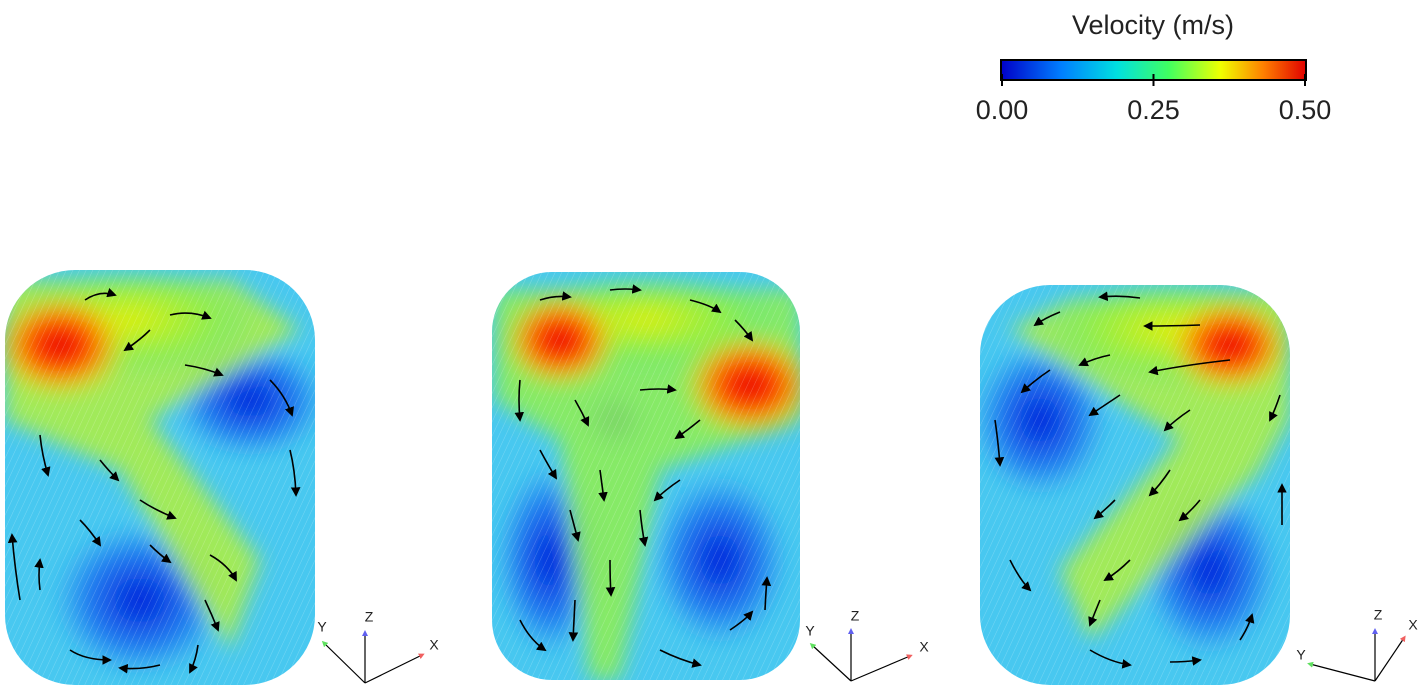  What do you see at coordinates (1153, 25) in the screenshot?
I see `colorbar-title: Velocity (m/s)` at bounding box center [1153, 25].